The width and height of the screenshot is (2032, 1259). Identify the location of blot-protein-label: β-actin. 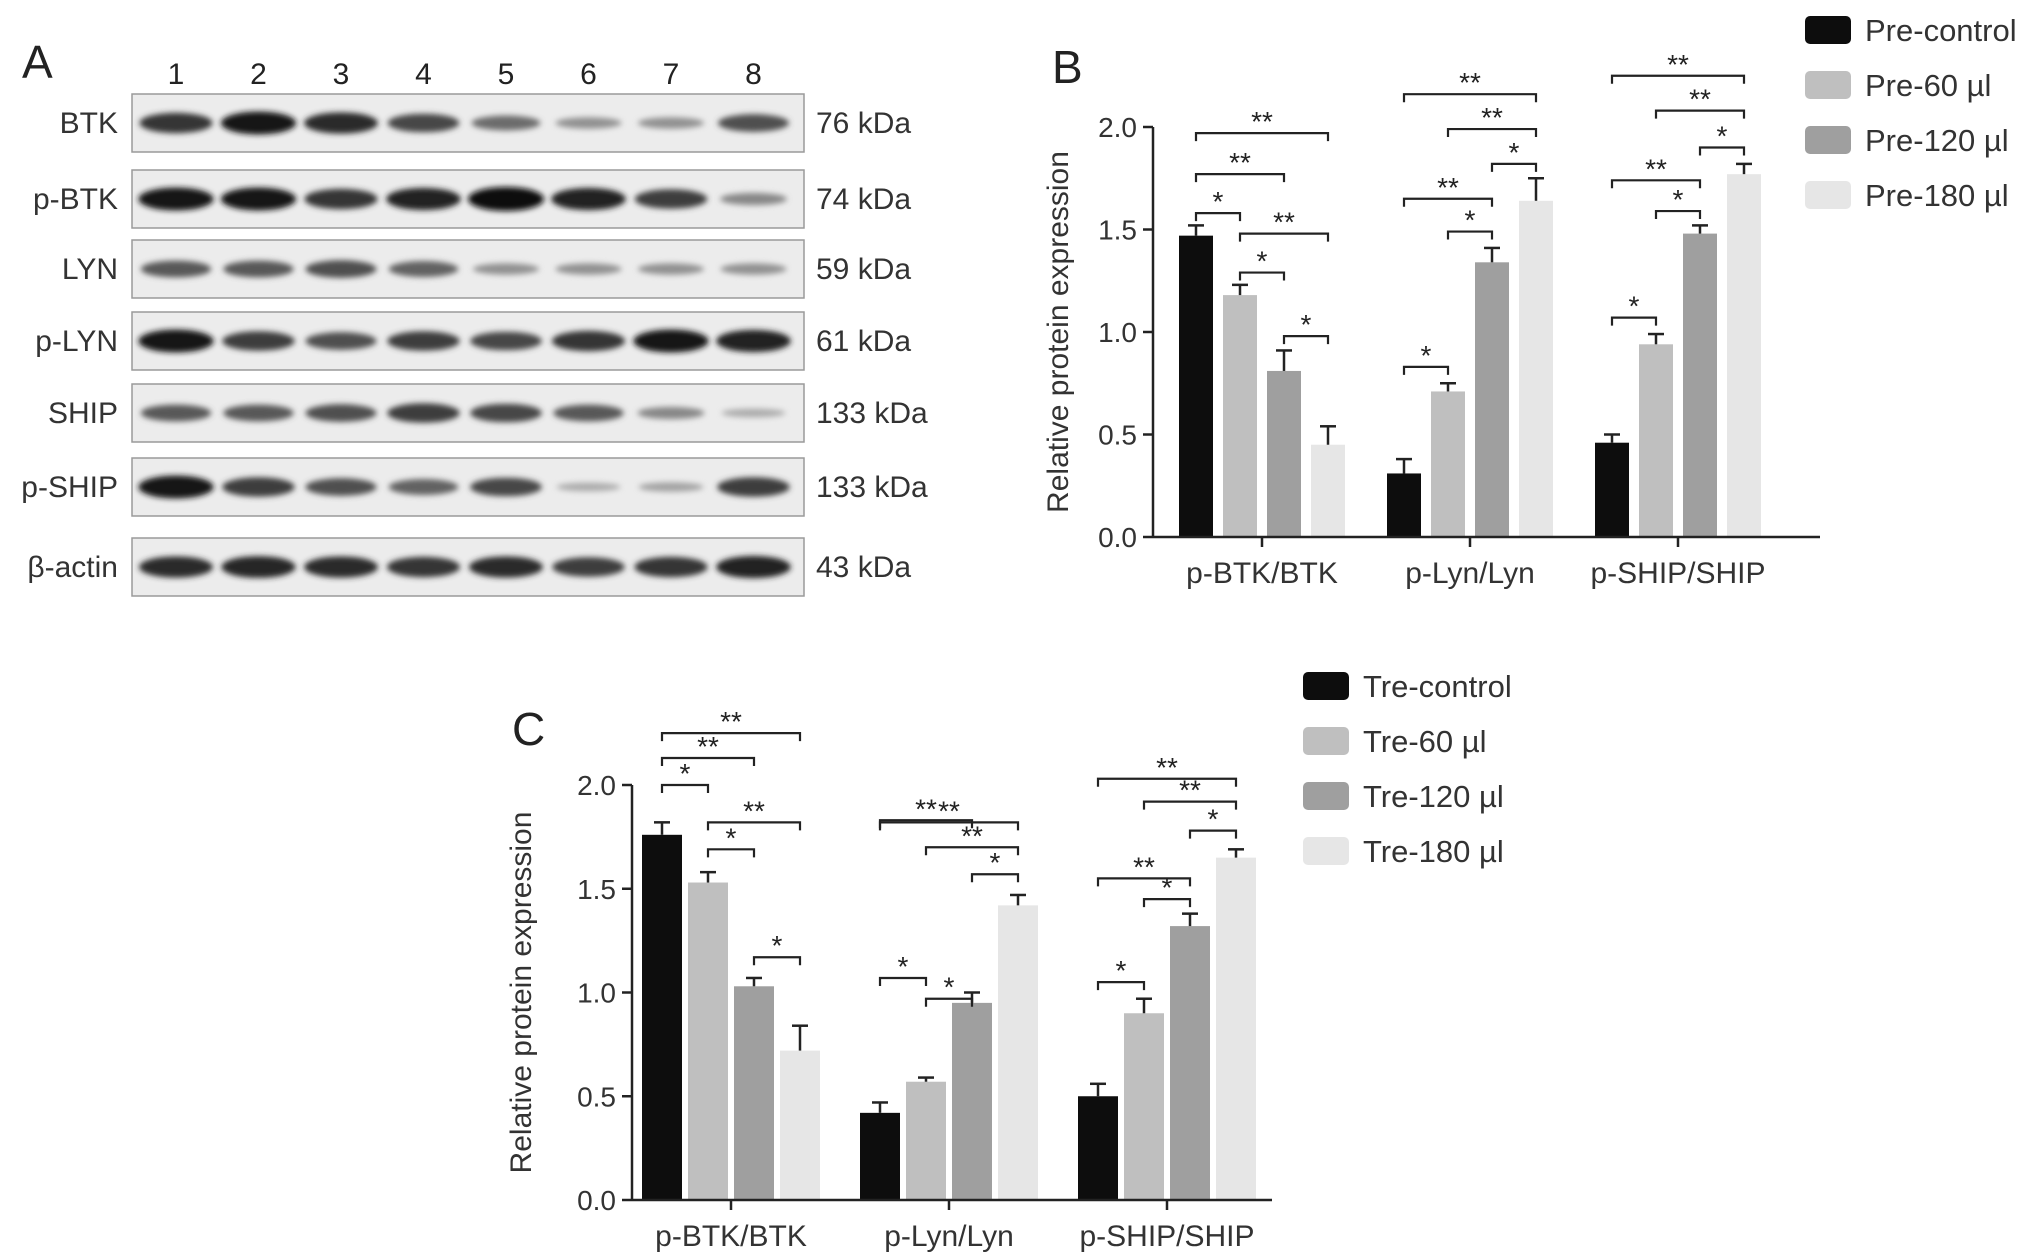
(72, 567).